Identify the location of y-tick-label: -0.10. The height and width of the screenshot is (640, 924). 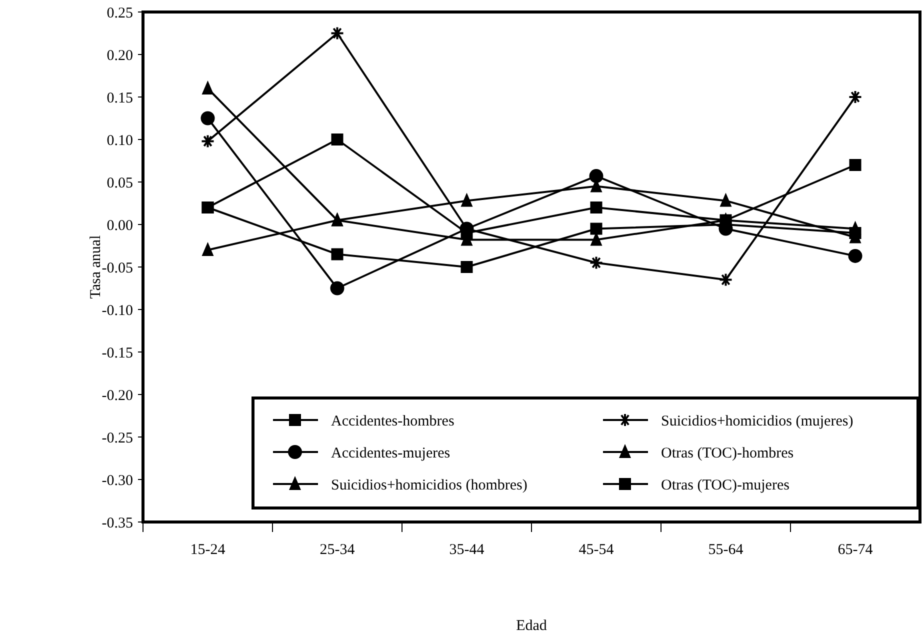
(117, 310).